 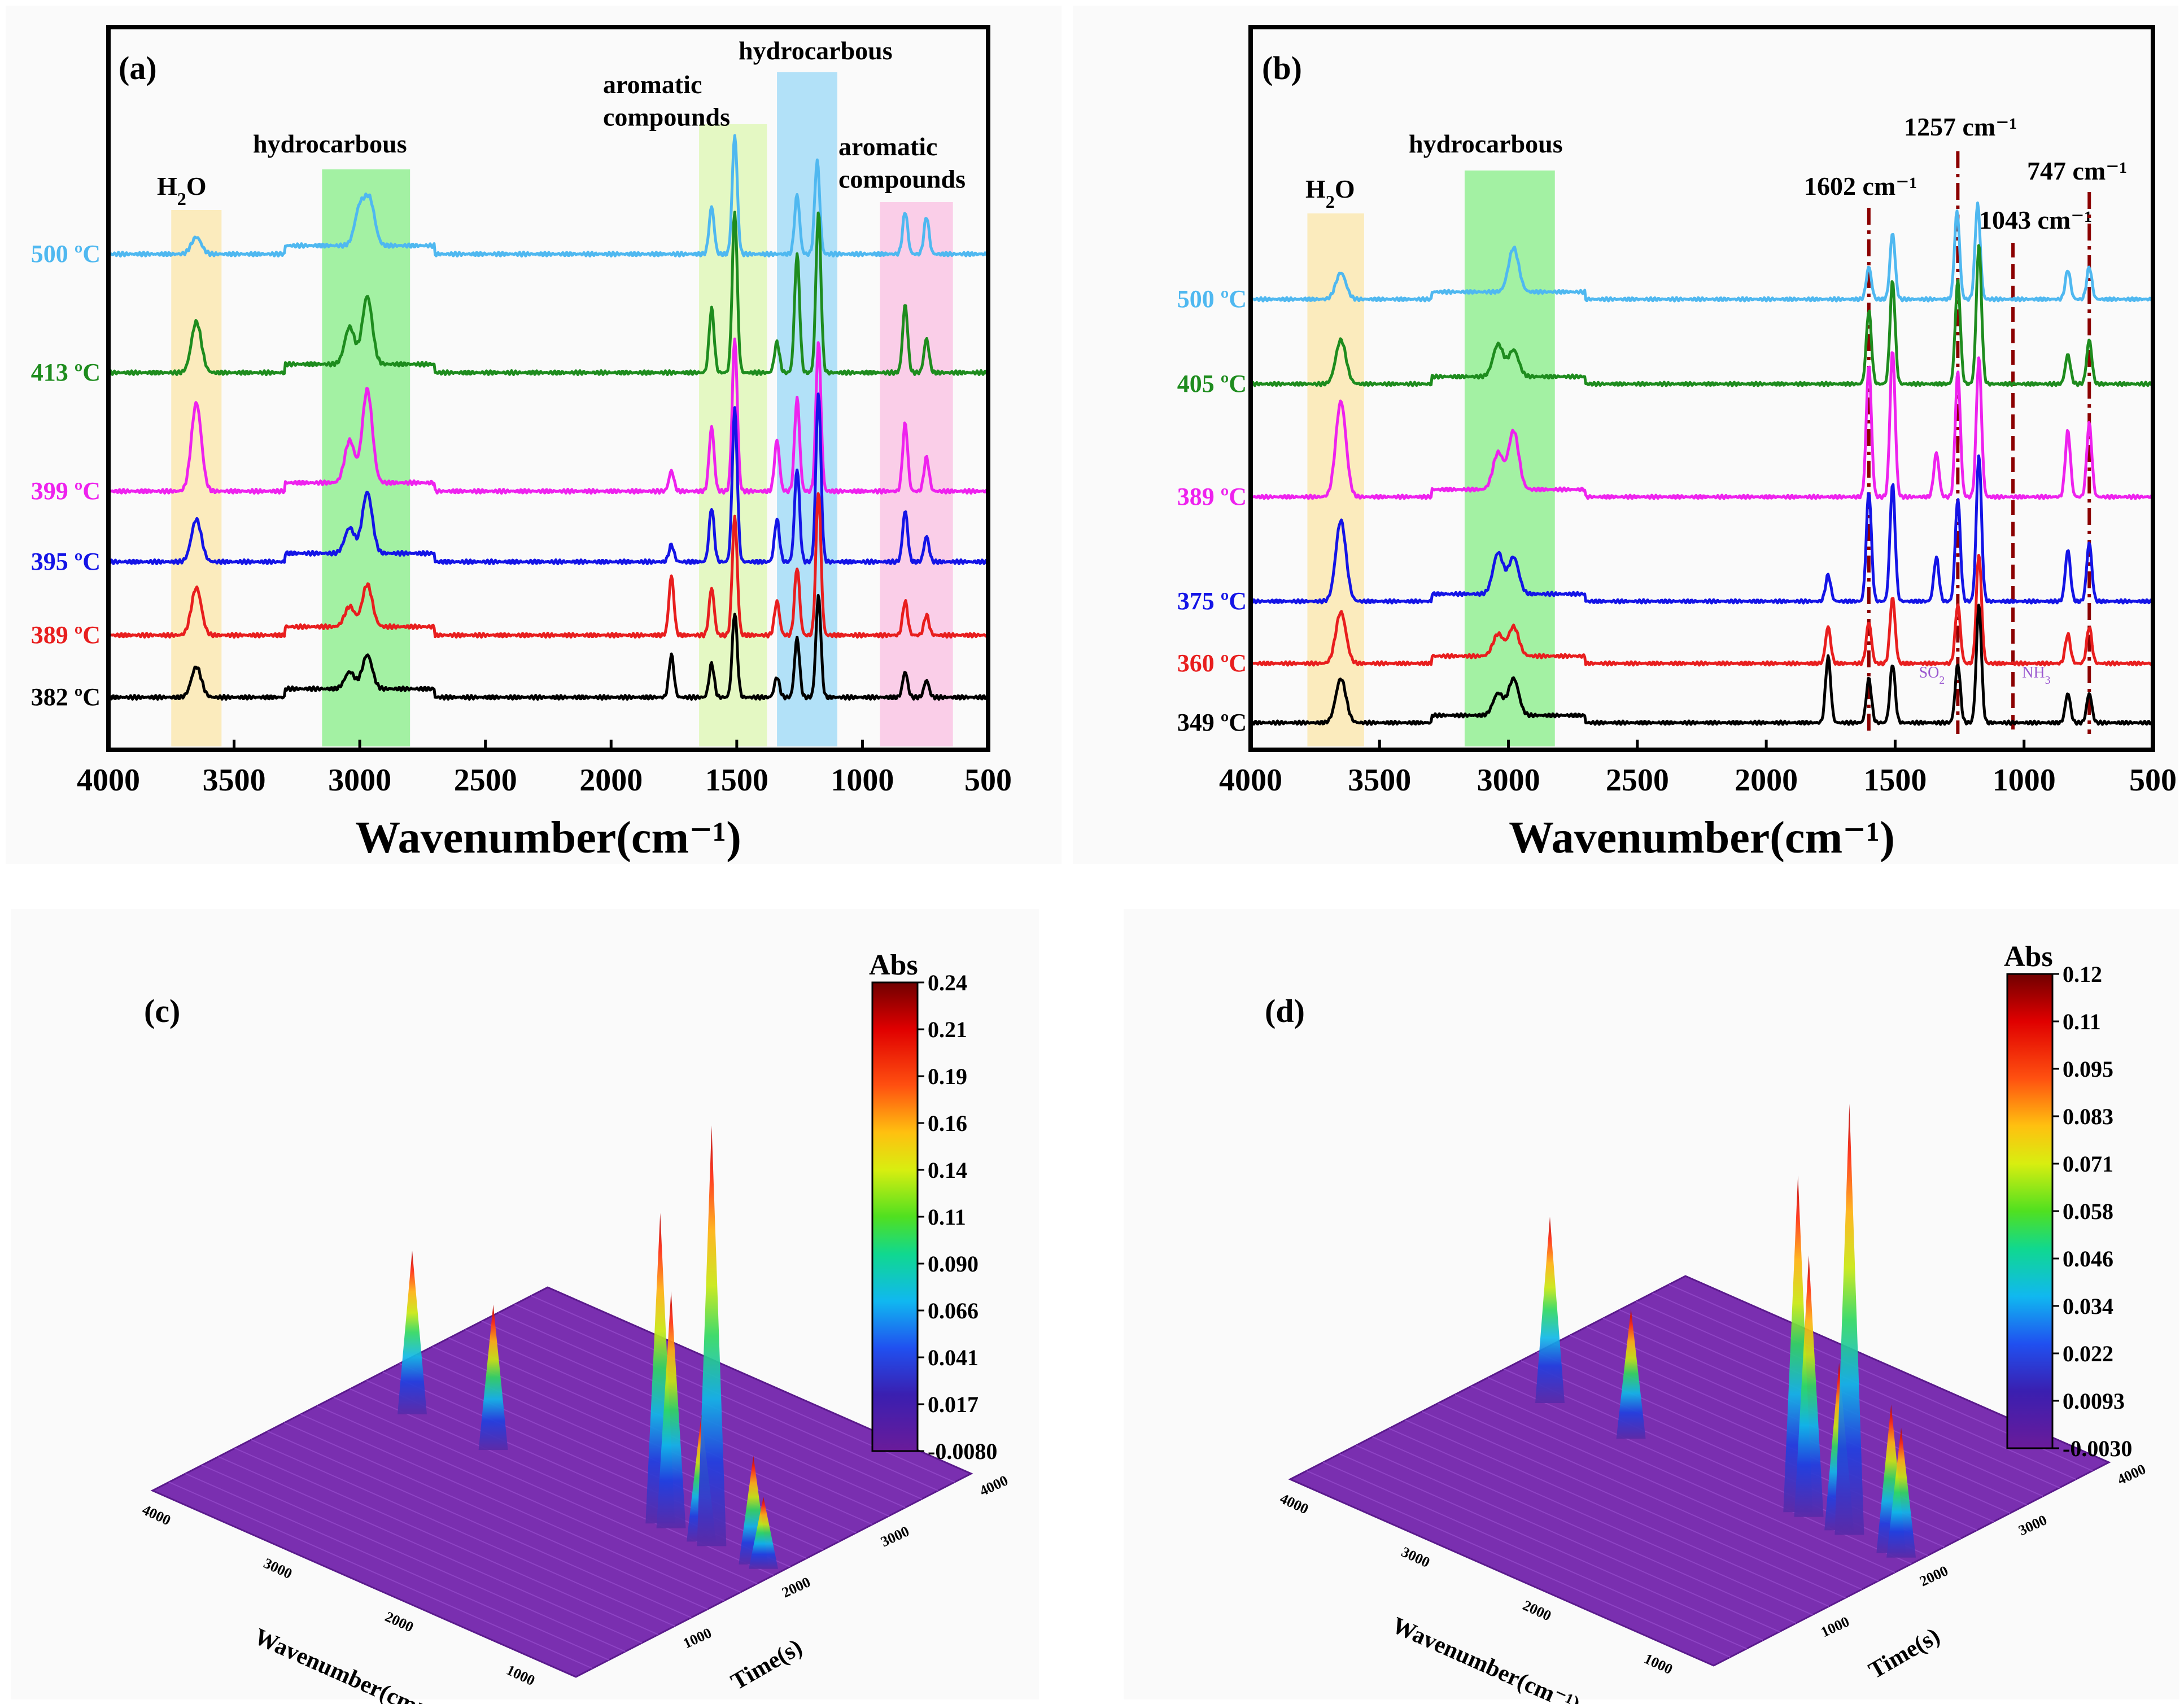 I want to click on b-region-label-1-part-0: hydrocarbous, so click(x=1486, y=143).